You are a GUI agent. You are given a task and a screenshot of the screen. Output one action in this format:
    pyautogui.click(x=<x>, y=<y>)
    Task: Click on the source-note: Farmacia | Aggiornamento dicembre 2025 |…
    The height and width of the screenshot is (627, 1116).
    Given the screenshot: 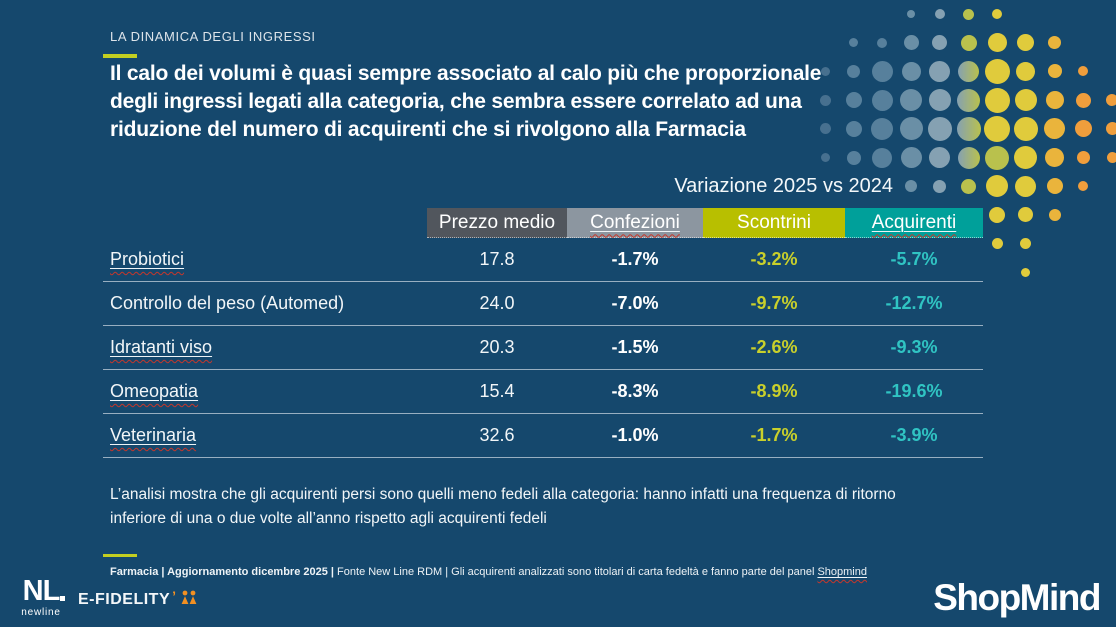 What is the action you would take?
    pyautogui.click(x=488, y=572)
    